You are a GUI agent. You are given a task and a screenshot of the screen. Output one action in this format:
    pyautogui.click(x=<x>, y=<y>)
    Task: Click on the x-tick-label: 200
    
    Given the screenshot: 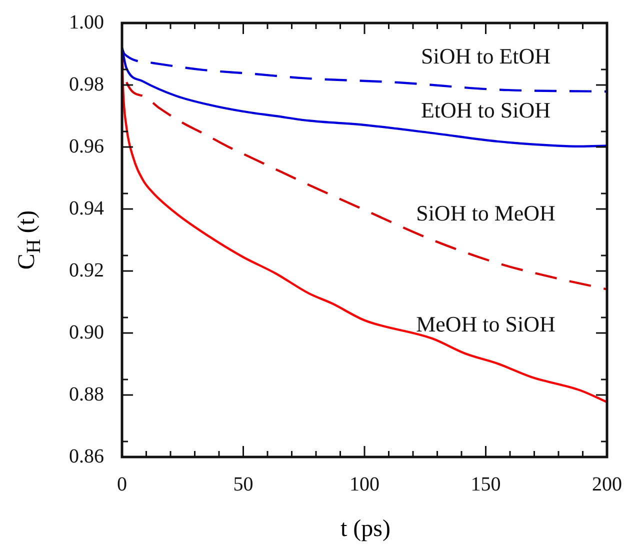 What is the action you would take?
    pyautogui.click(x=607, y=484)
    